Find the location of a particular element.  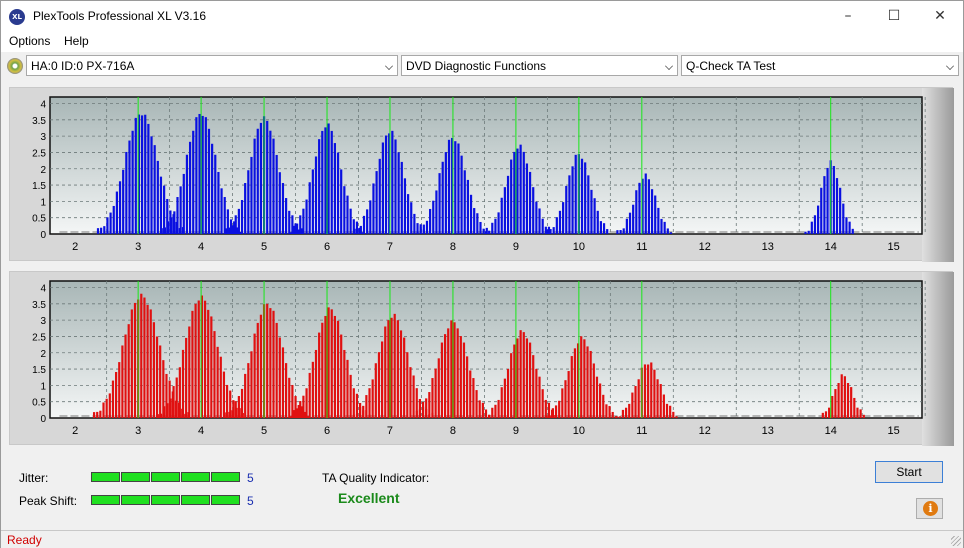

info-button: i is located at coordinates (929, 508).